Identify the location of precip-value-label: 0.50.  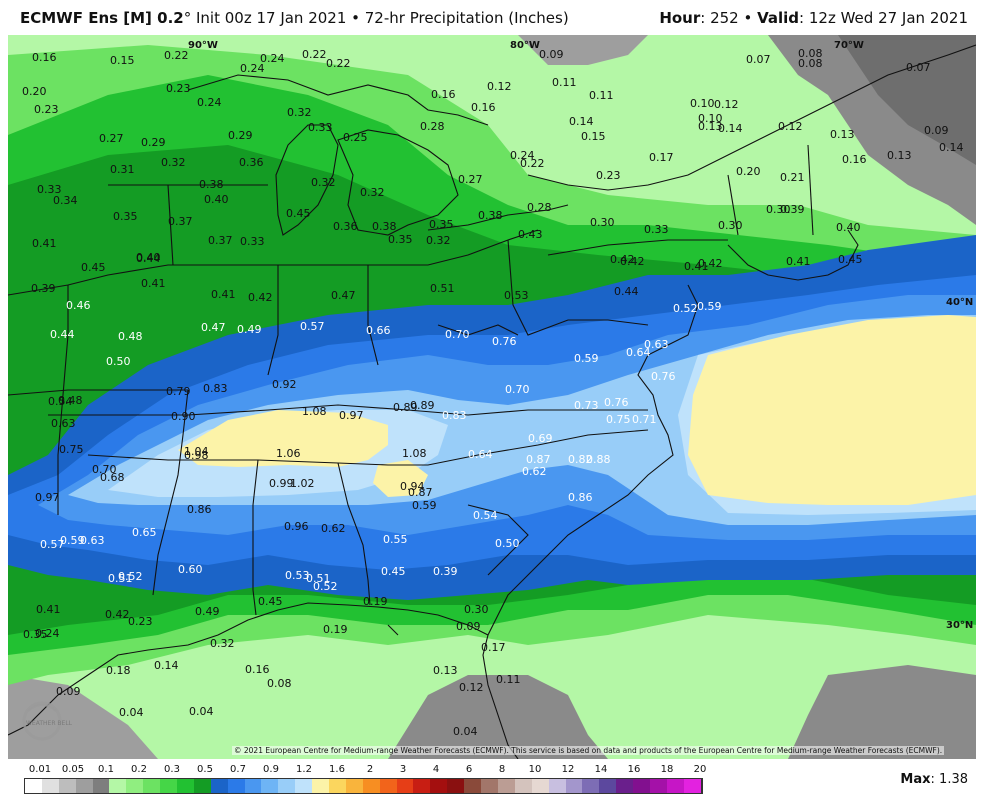
(118, 361).